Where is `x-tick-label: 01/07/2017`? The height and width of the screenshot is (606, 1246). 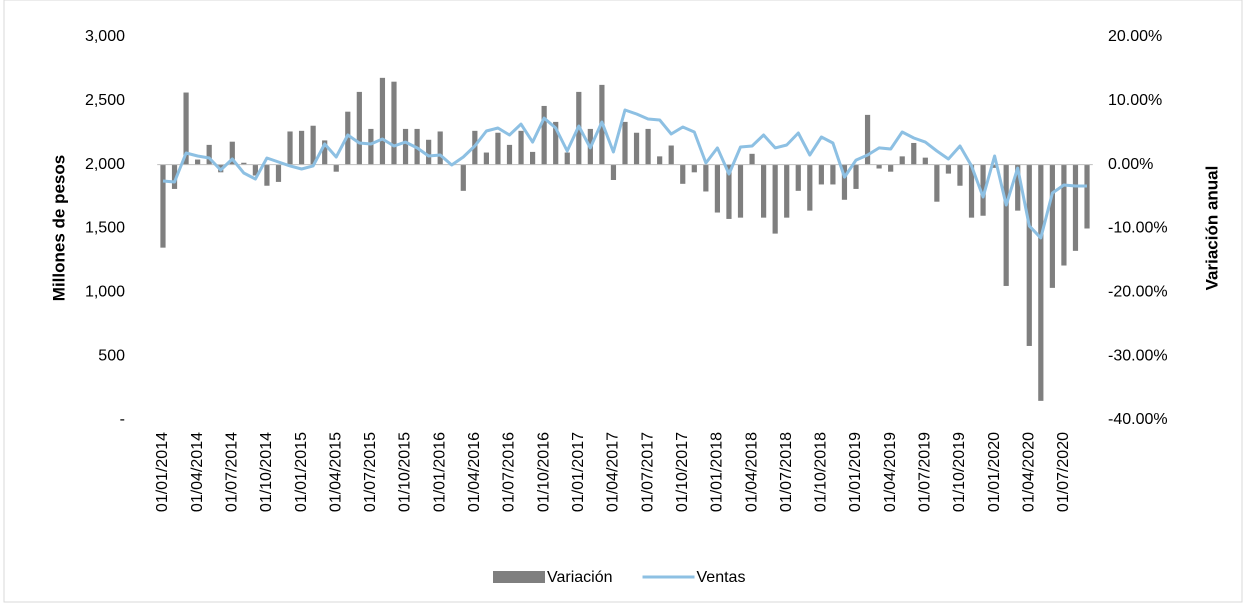 x-tick-label: 01/07/2017 is located at coordinates (647, 472).